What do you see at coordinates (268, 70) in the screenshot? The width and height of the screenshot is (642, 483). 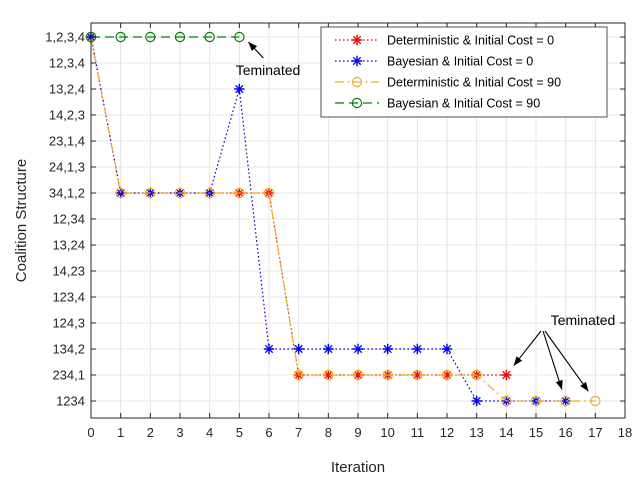 I see `annotation-label: Teminated` at bounding box center [268, 70].